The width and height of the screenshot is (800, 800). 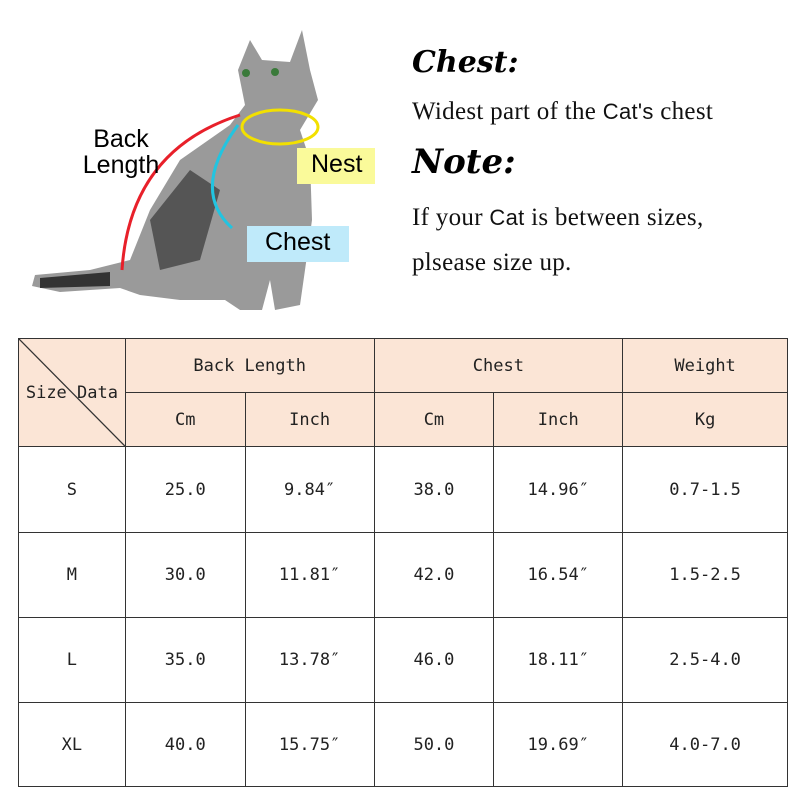 I want to click on chest-description: Widest part of the Cat's chest, so click(x=562, y=112).